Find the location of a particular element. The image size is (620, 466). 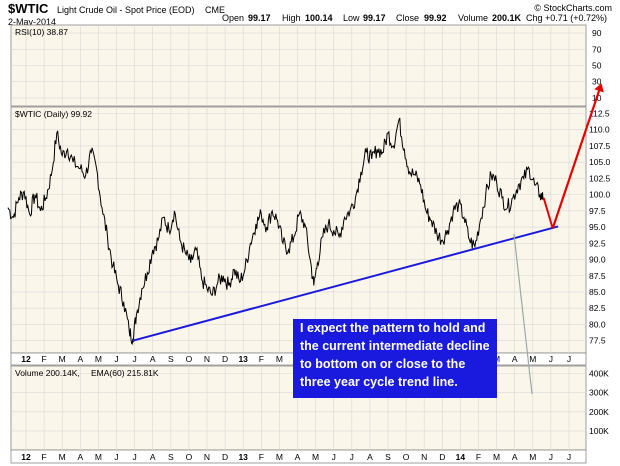

bottom-month-label-25: 14 is located at coordinates (461, 457).